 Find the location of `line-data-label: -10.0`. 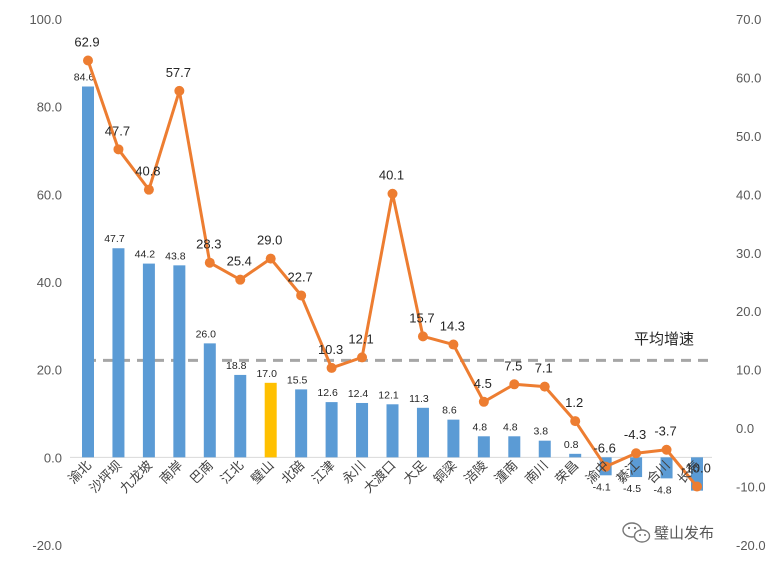

line-data-label: -10.0 is located at coordinates (696, 468).